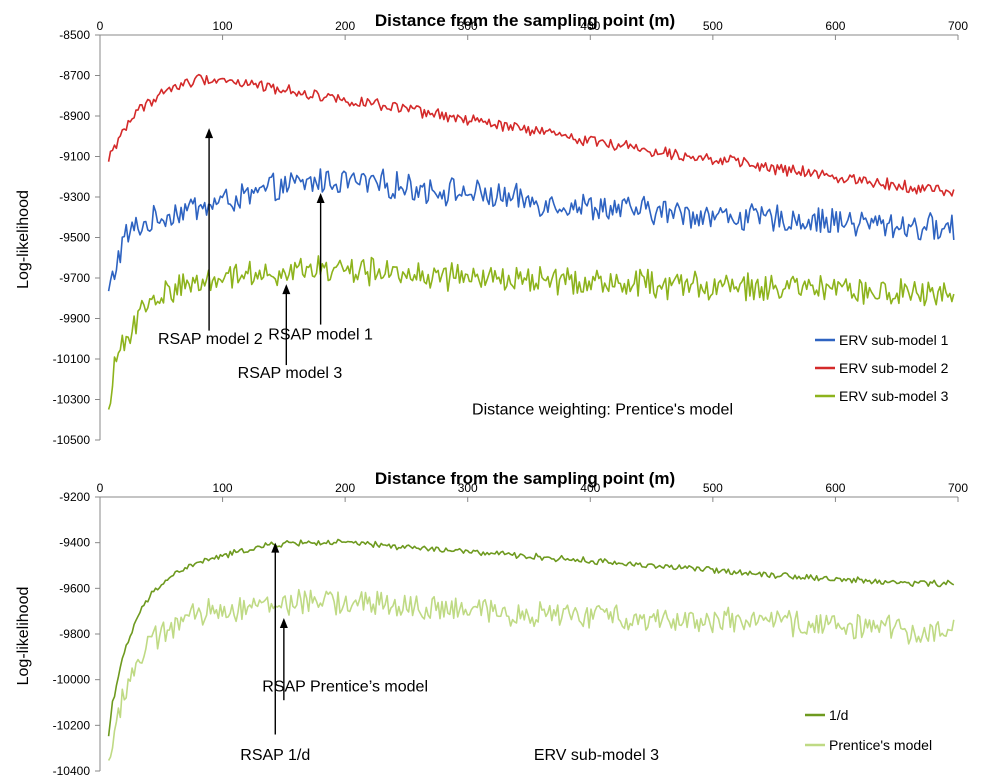  Describe the element at coordinates (72, 400) in the screenshot. I see `y-tick-label: -10300` at that location.